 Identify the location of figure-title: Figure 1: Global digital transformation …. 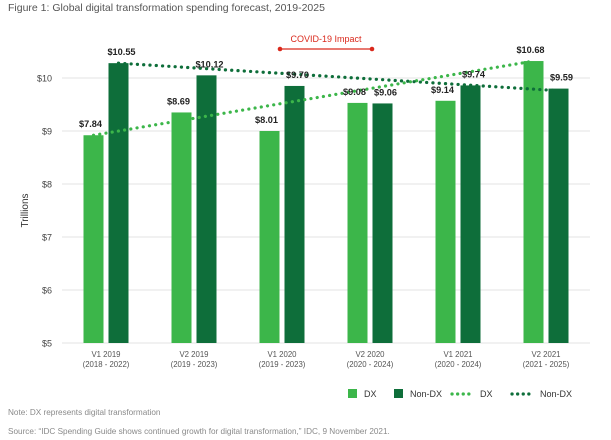
(166, 8).